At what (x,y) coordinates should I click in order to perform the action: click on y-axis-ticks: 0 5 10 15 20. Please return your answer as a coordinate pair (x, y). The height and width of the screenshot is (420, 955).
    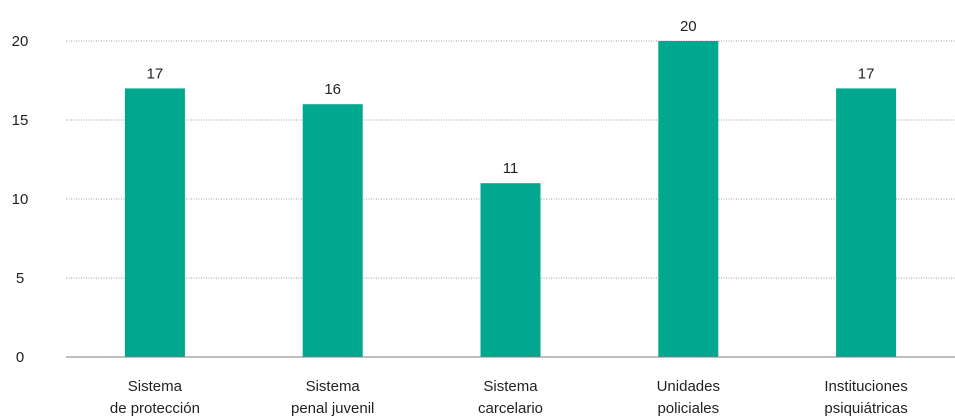
    Looking at the image, I should click on (20, 199).